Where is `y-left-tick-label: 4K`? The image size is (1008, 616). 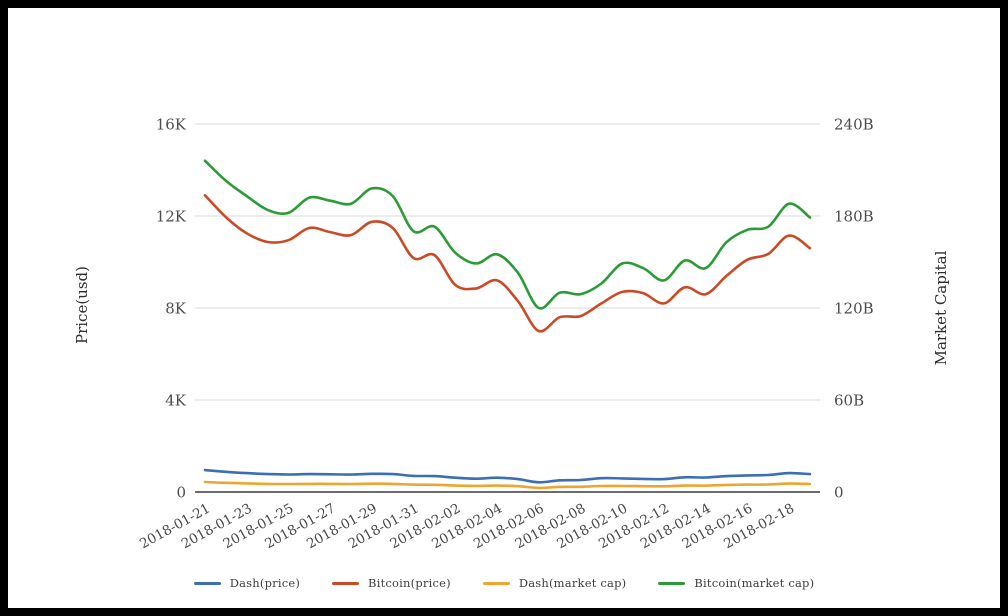
y-left-tick-label: 4K is located at coordinates (176, 401).